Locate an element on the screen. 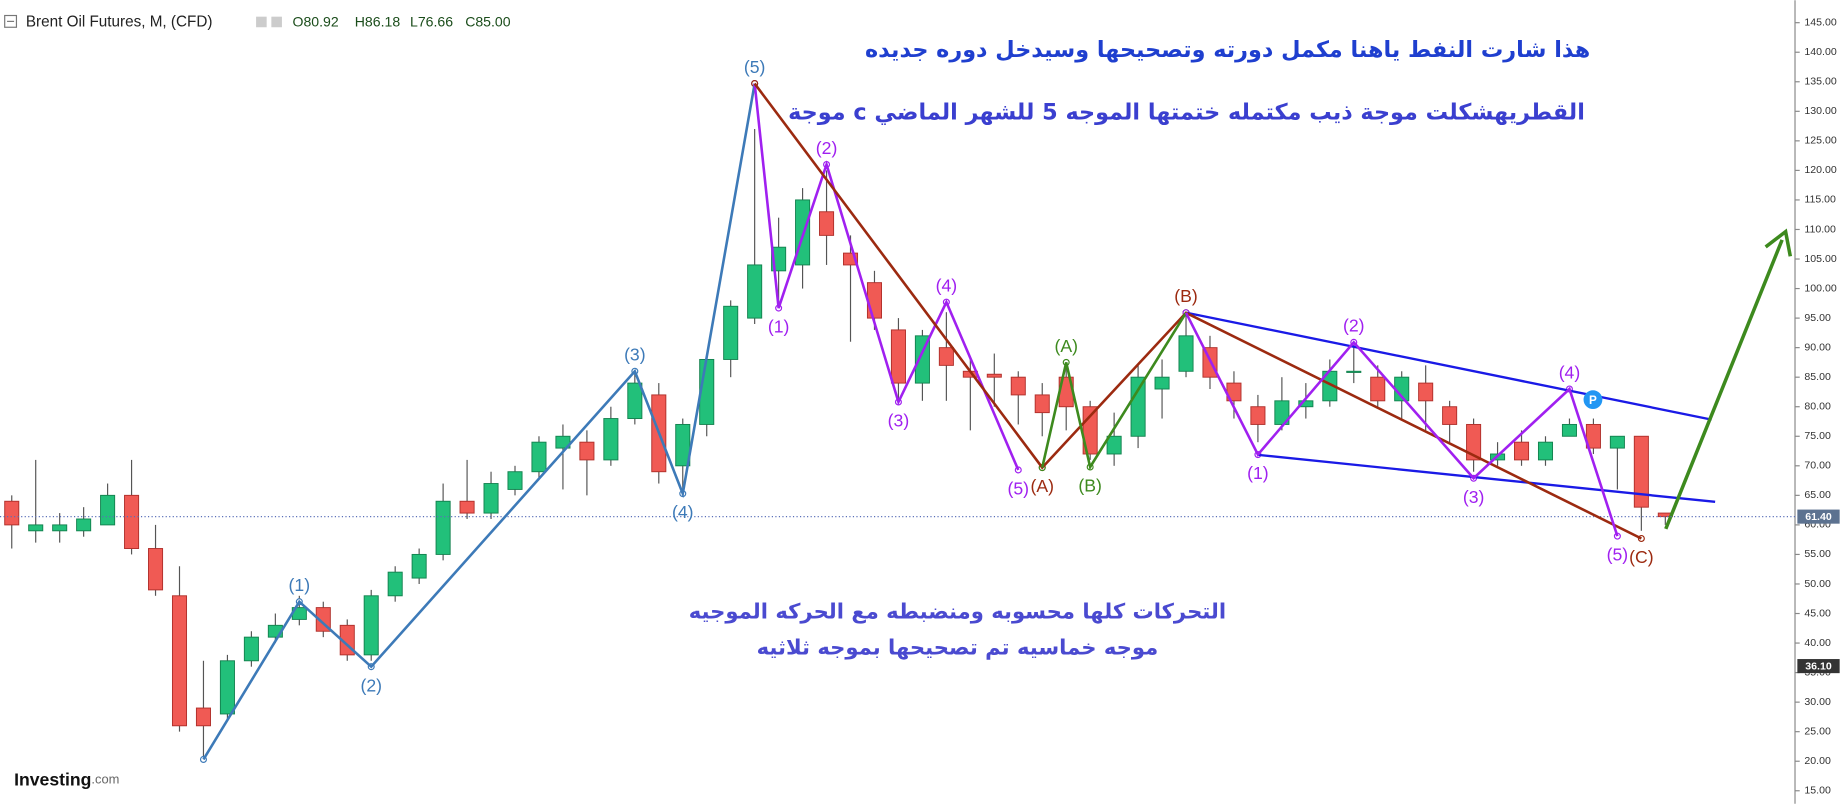  y-tick-label: 45.00 is located at coordinates (1817, 613).